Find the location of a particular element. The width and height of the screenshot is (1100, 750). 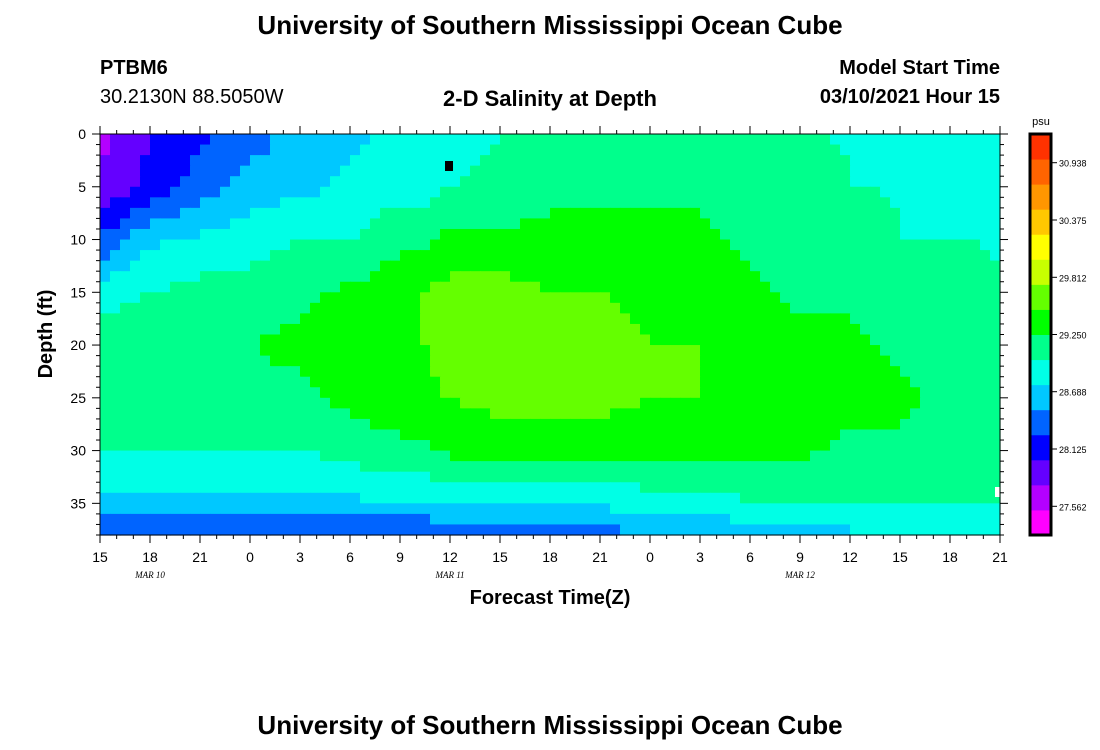

colorbar-segment is located at coordinates (1040, 472).